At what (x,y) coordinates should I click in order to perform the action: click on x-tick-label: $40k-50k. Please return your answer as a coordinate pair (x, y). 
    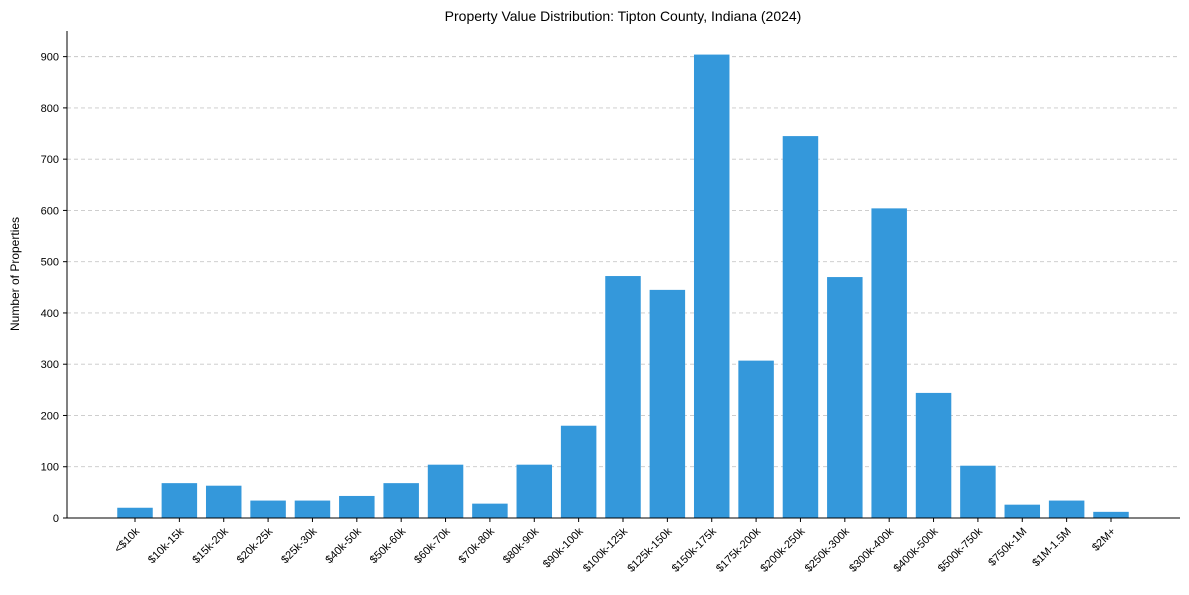
    Looking at the image, I should click on (343, 545).